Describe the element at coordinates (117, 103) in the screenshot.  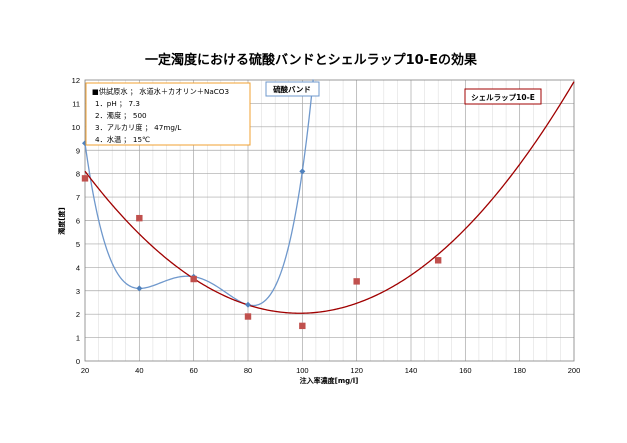
I see `legend-line-1: 1．pH ； 7.3` at that location.